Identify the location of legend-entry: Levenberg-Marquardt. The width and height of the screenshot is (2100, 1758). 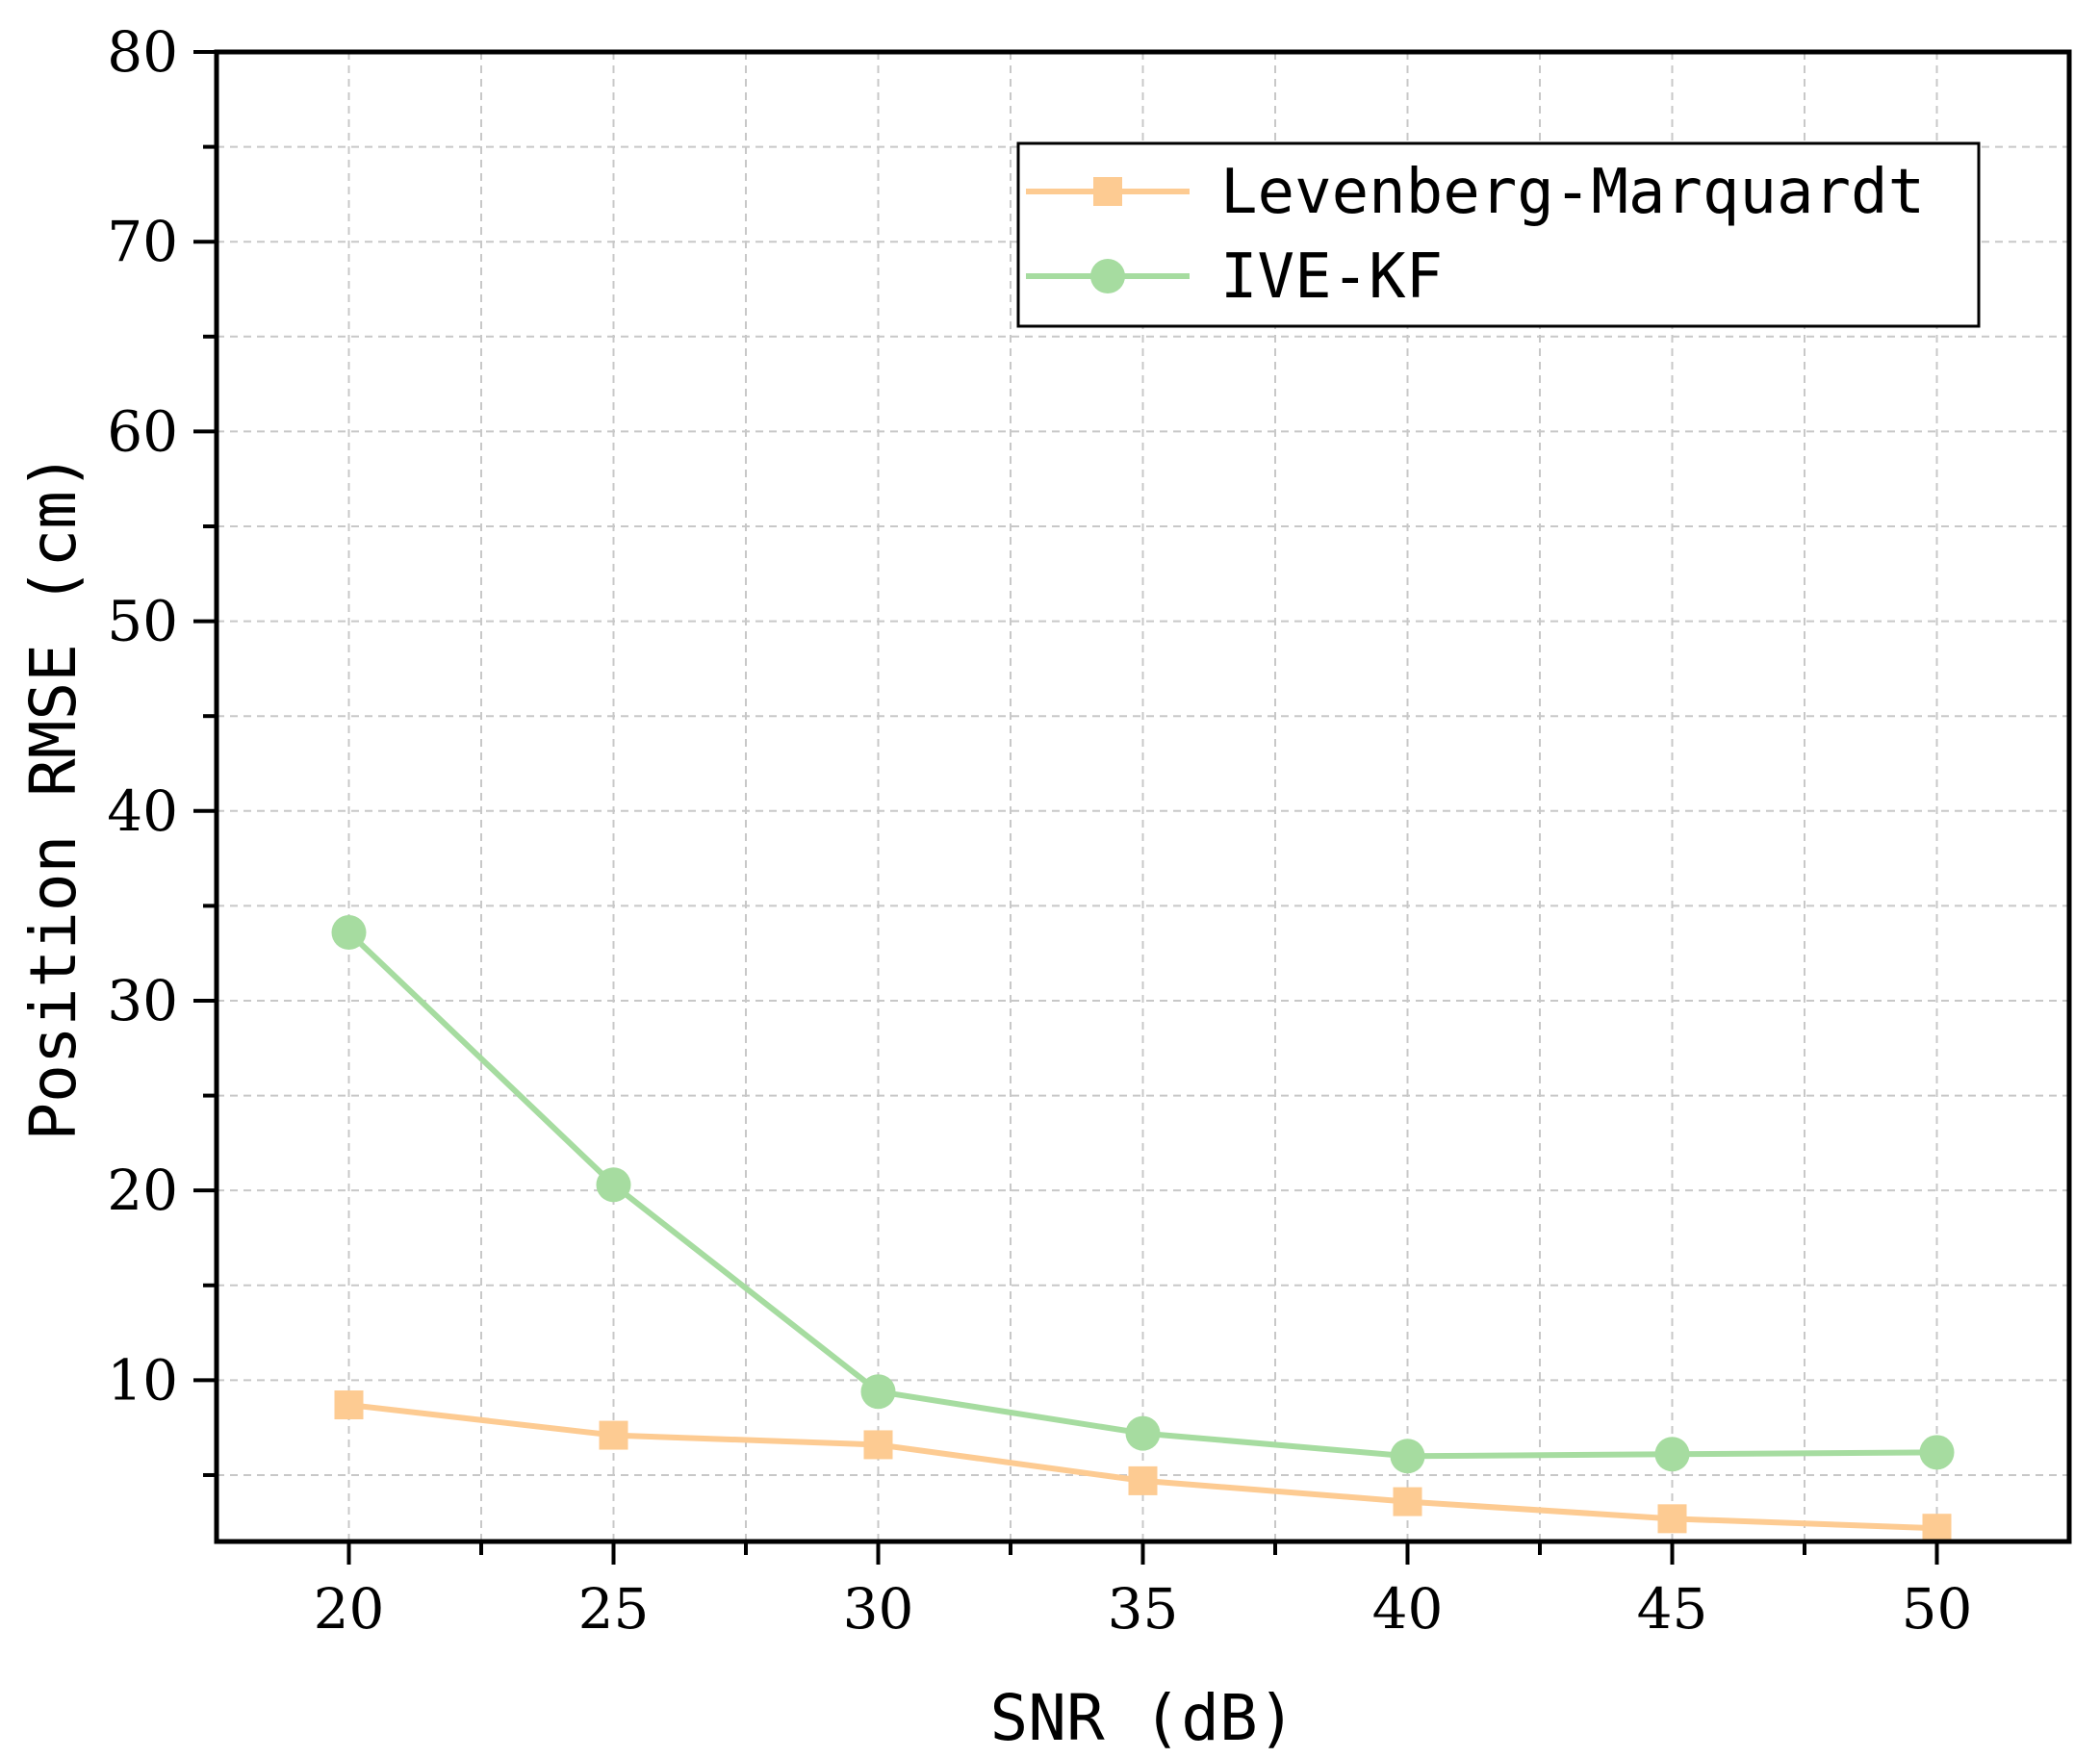
(1475, 193).